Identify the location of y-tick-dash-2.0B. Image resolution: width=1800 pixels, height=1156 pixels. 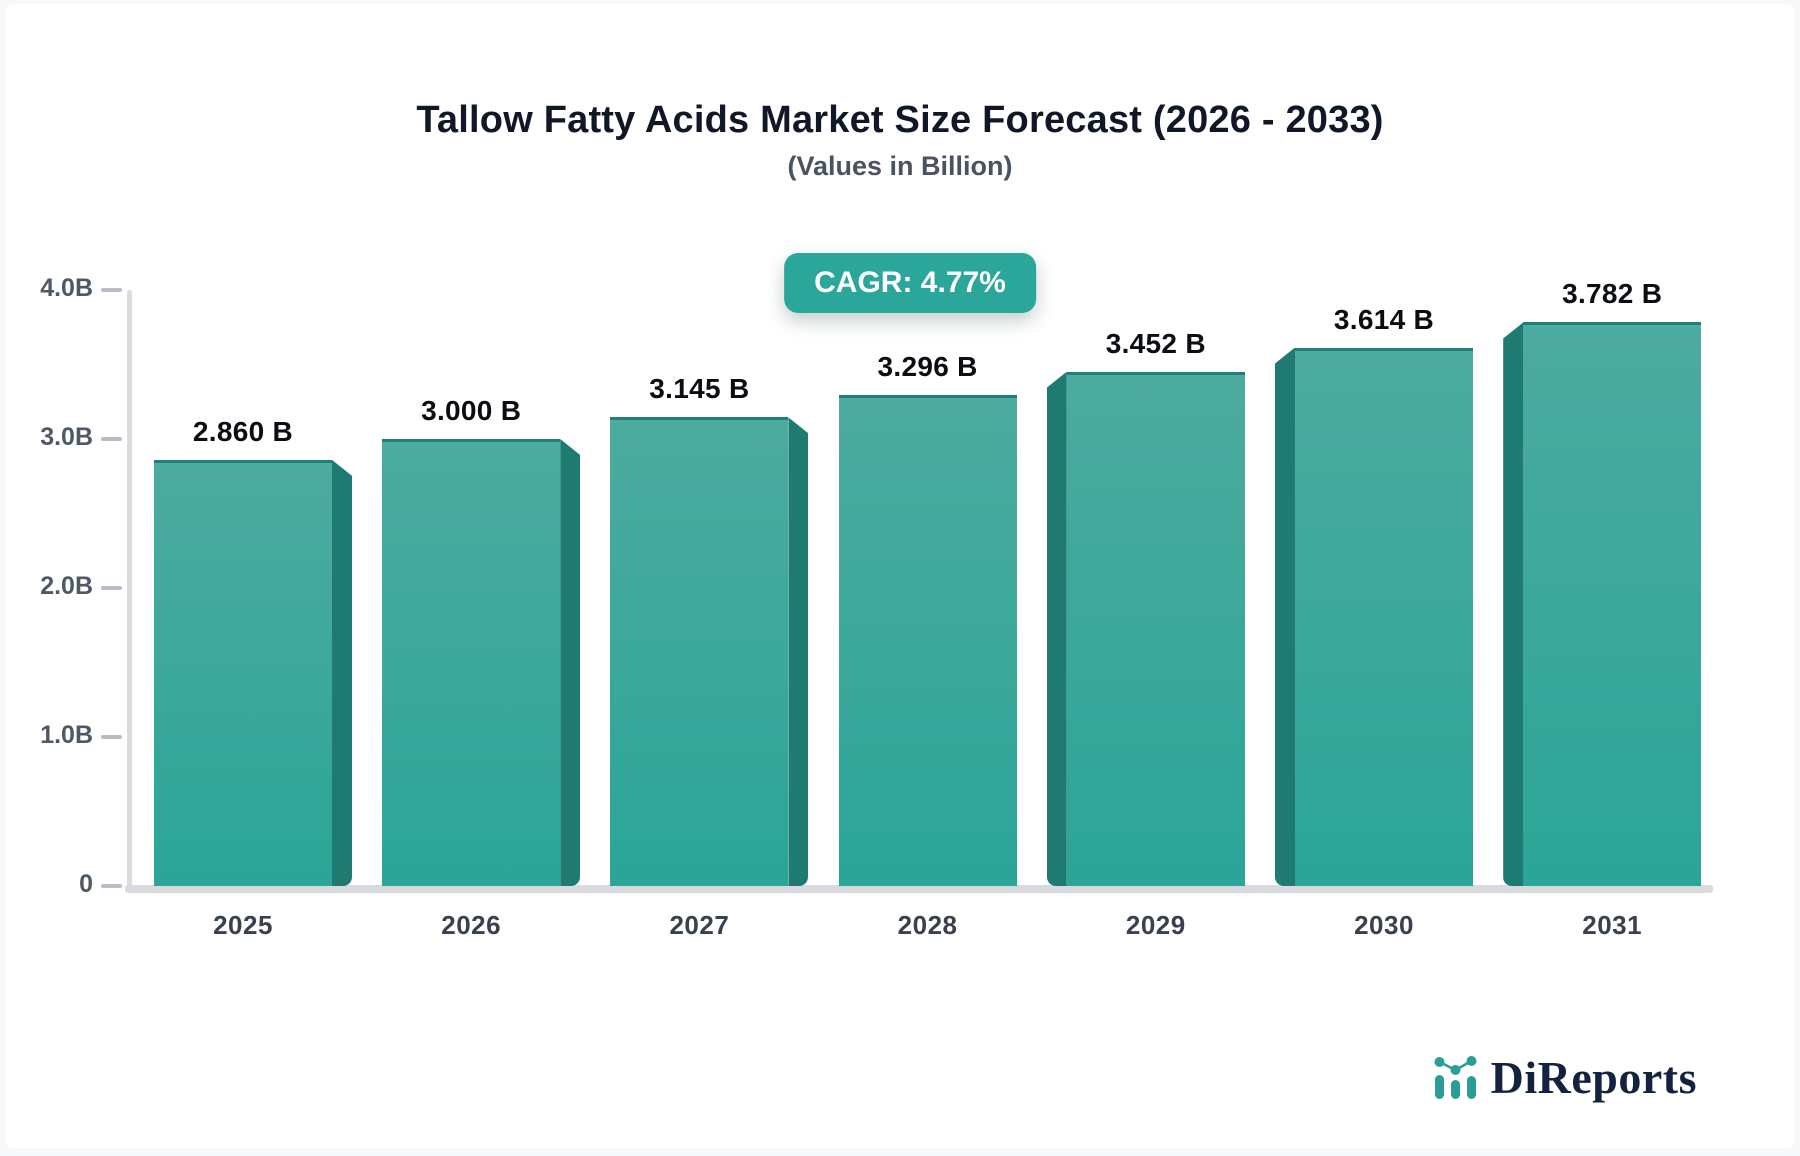
(111, 588).